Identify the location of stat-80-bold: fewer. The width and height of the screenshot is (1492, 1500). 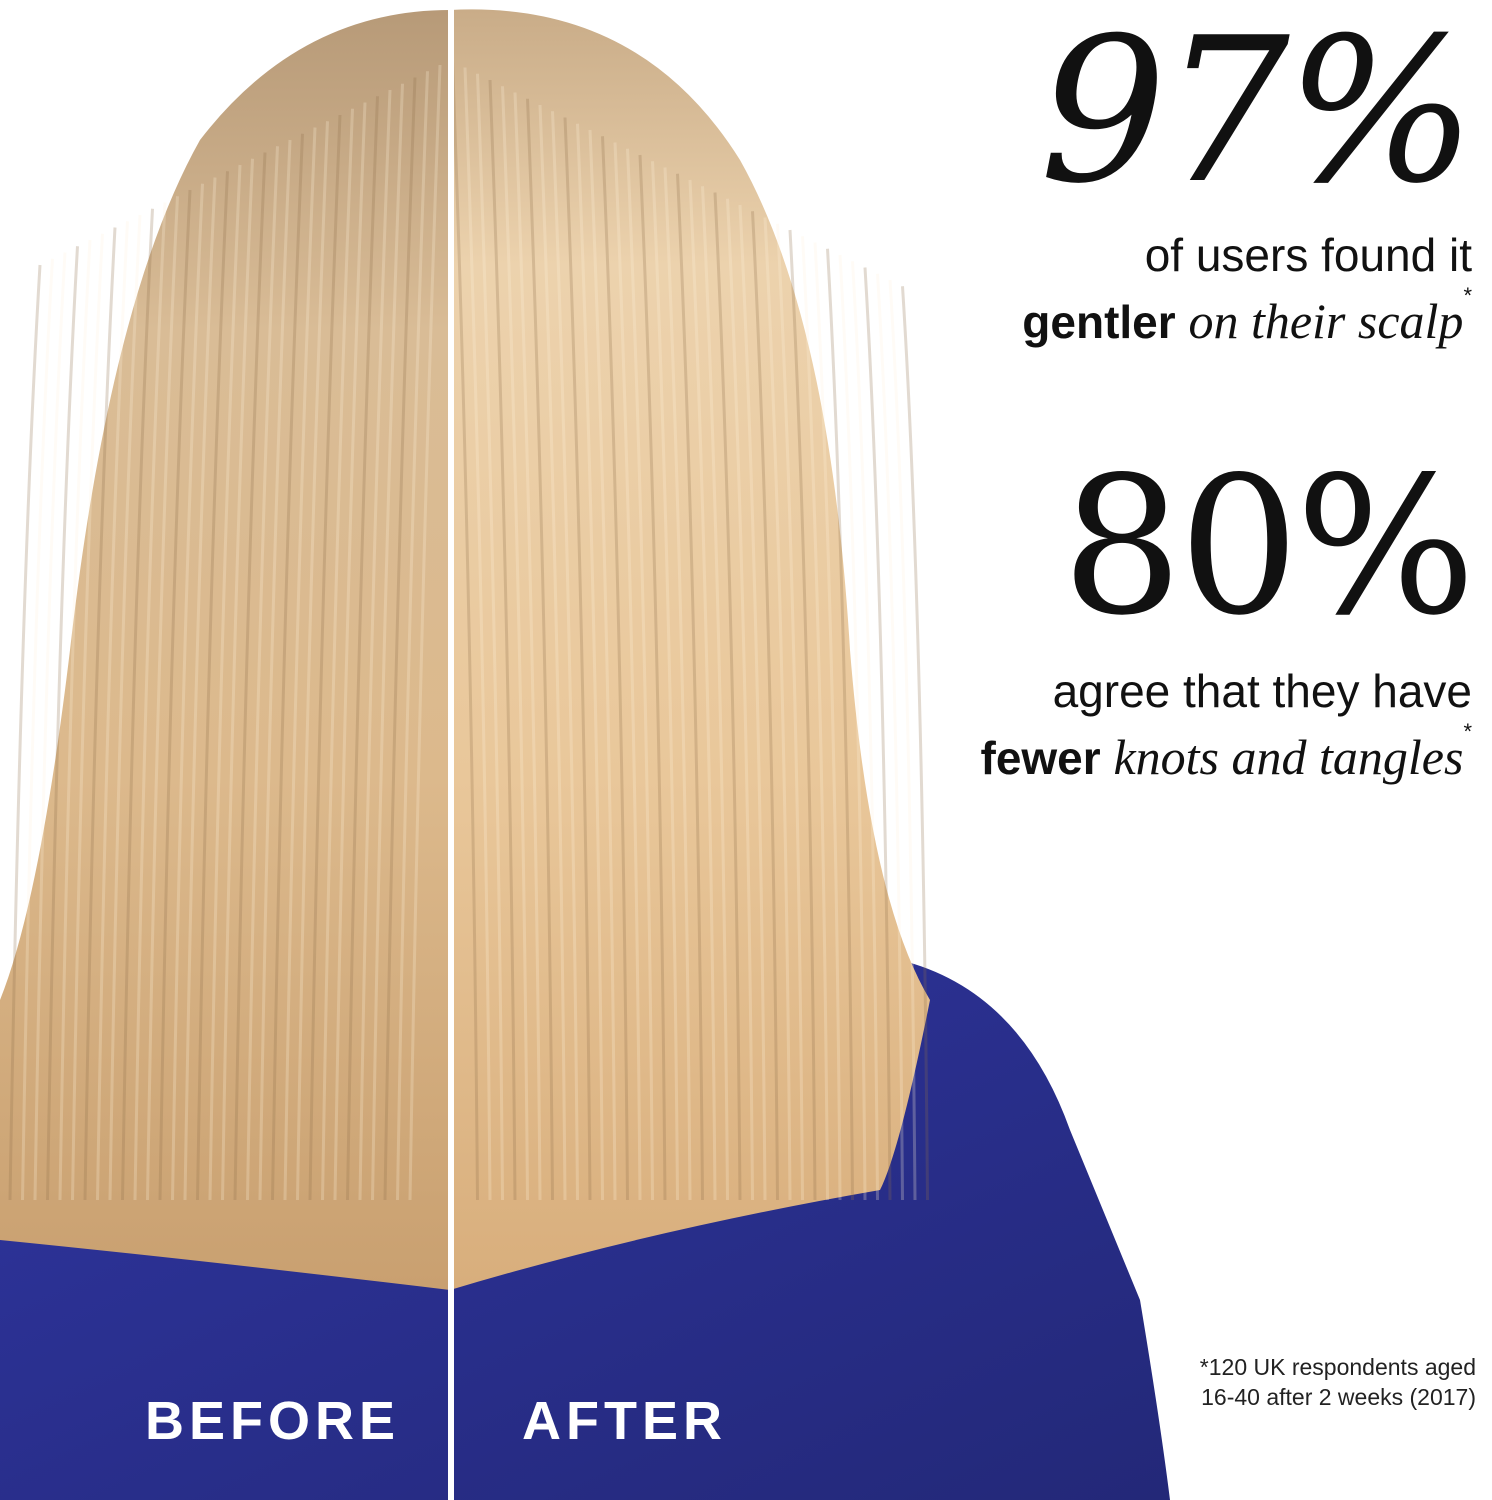
(1040, 758).